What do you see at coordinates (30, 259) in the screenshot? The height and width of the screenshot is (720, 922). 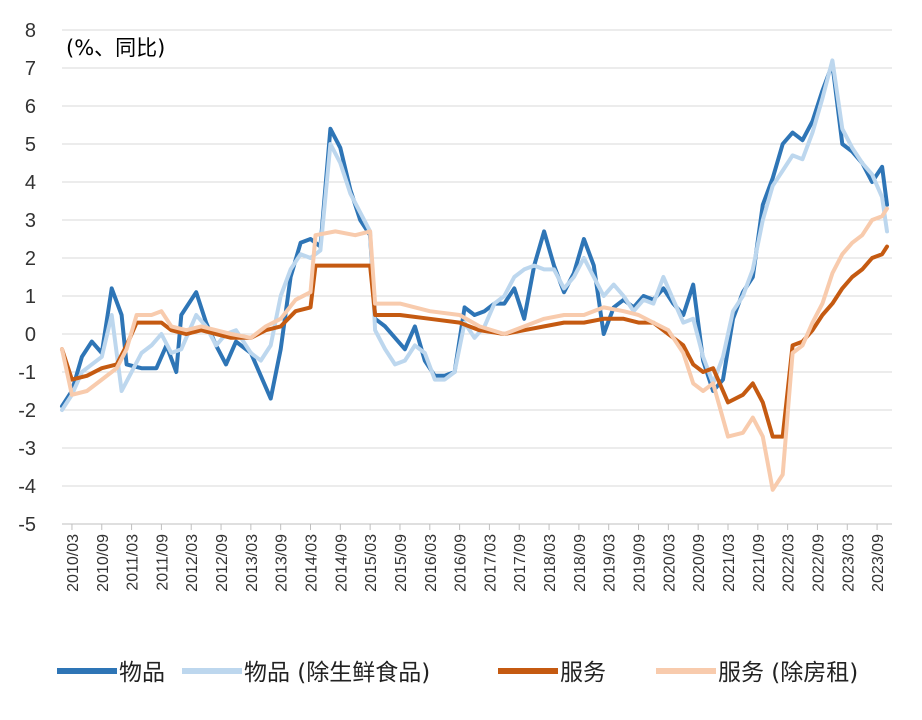 I see `y-tick-label: 2` at bounding box center [30, 259].